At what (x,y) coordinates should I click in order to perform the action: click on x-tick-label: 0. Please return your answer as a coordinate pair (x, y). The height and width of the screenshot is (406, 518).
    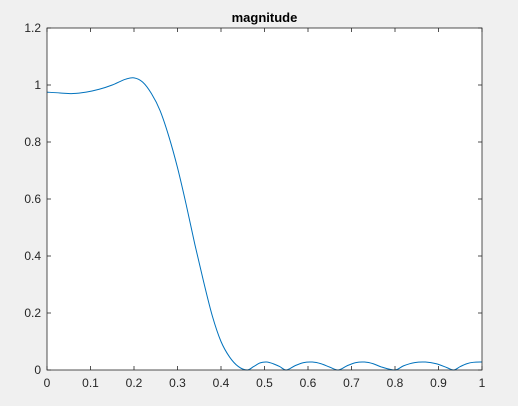
    Looking at the image, I should click on (47, 383).